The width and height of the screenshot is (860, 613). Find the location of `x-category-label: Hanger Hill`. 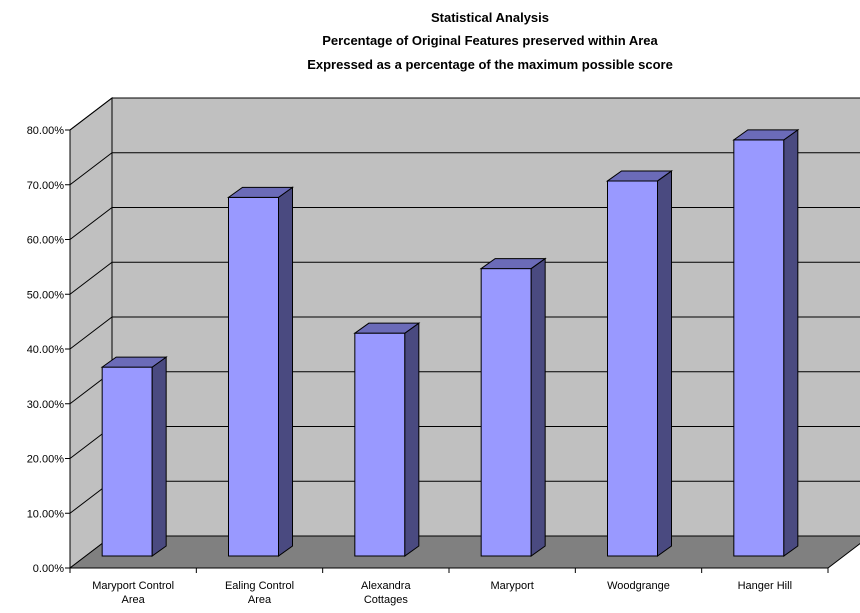

x-category-label: Hanger Hill is located at coordinates (765, 586).